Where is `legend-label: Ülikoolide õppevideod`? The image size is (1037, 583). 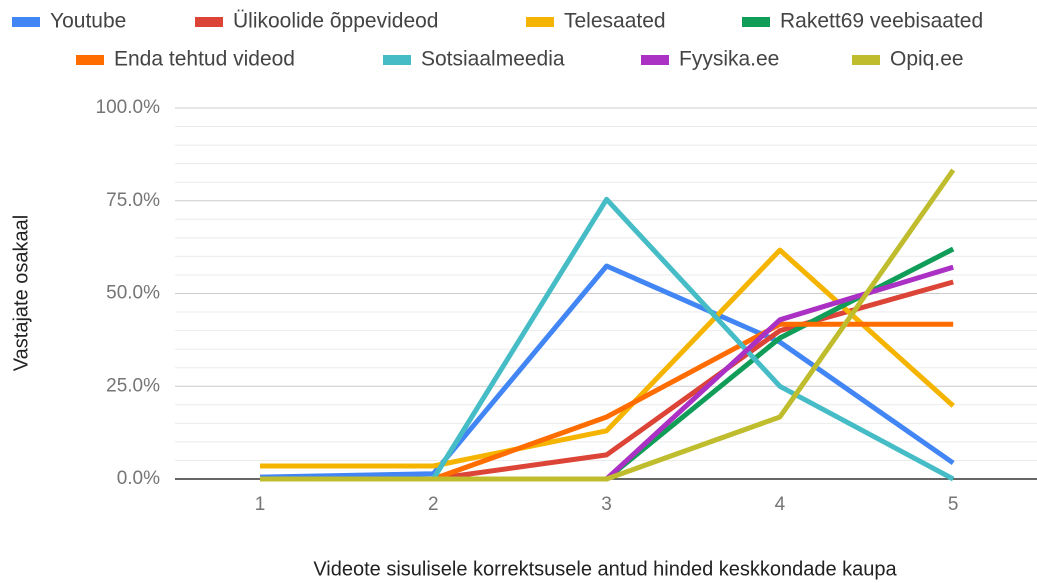 legend-label: Ülikoolide õppevideod is located at coordinates (335, 21).